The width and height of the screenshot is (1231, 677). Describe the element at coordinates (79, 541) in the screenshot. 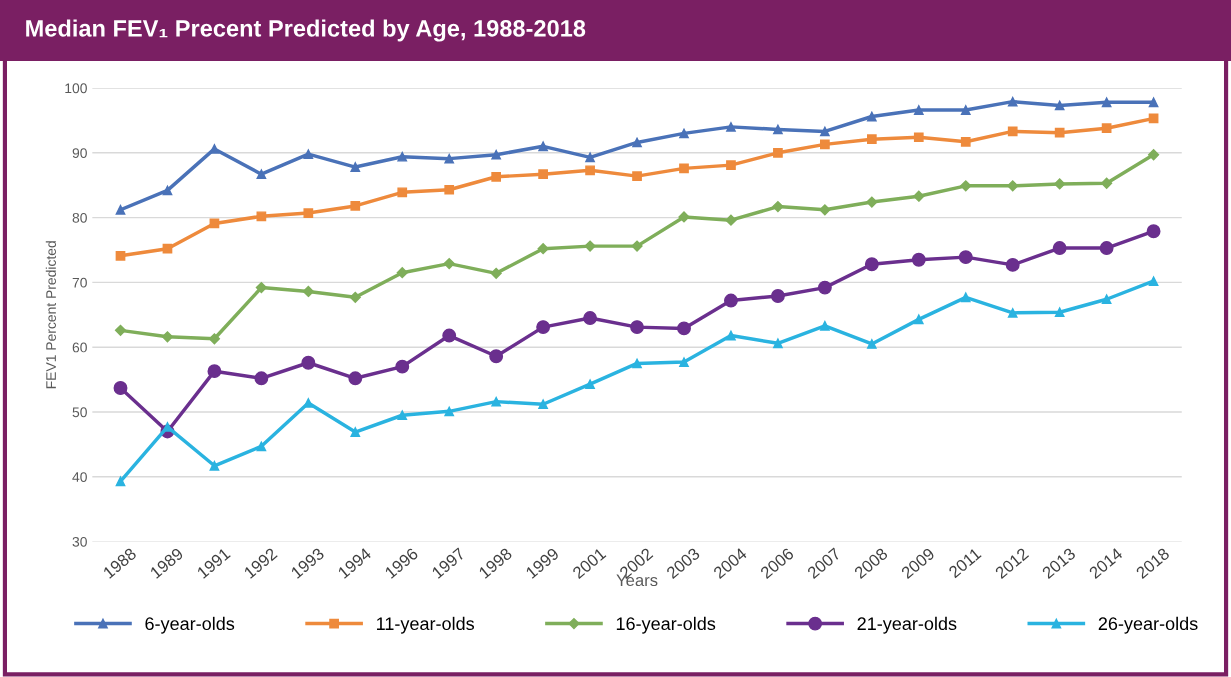

I see `y-tick-label: 30` at that location.